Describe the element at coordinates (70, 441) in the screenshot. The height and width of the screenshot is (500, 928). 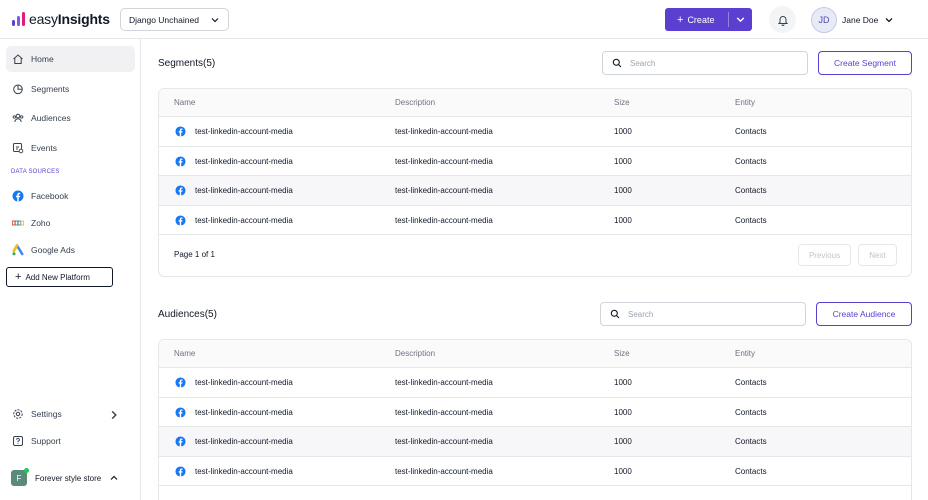
I see `sidebar-item-support: Support` at that location.